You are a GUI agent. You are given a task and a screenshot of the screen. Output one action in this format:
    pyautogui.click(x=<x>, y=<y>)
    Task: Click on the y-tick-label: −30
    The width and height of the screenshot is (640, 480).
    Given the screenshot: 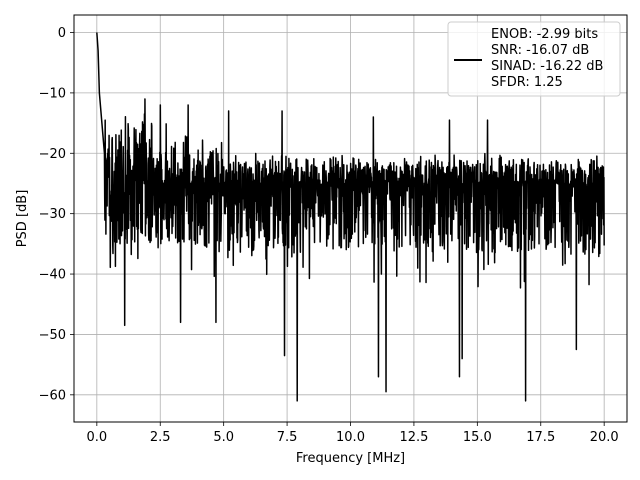 What is the action you would take?
    pyautogui.click(x=52, y=214)
    